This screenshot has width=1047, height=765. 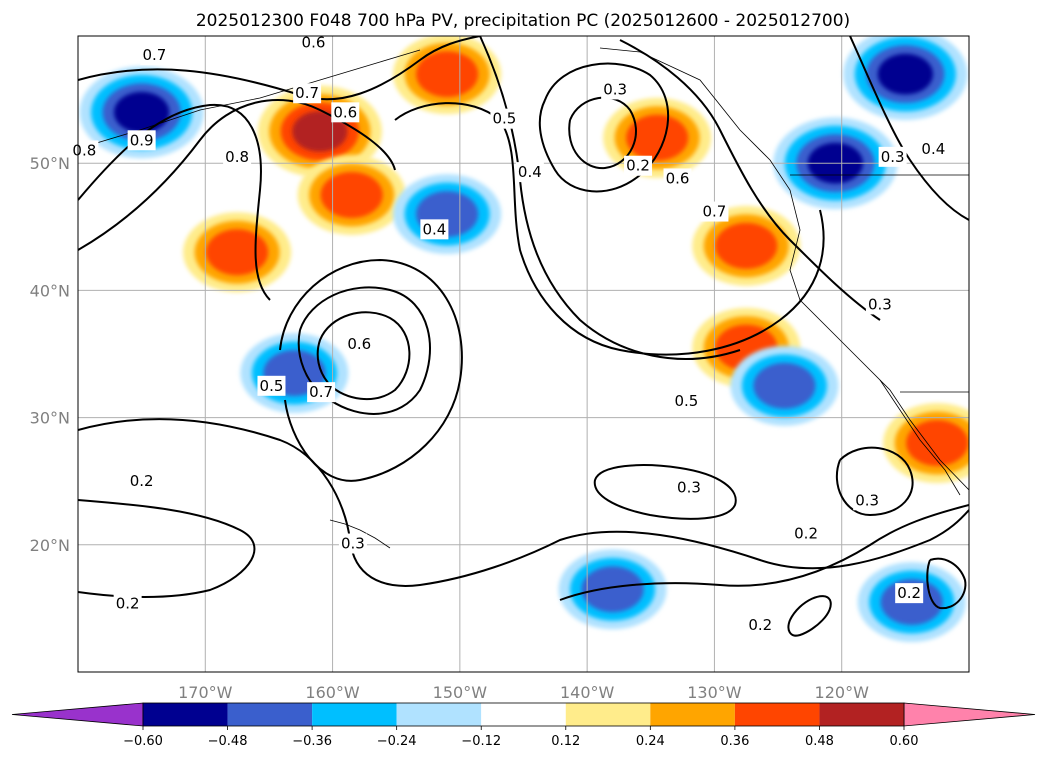 What do you see at coordinates (279, 68) in the screenshot?
I see `pv-contour-0.7-north` at bounding box center [279, 68].